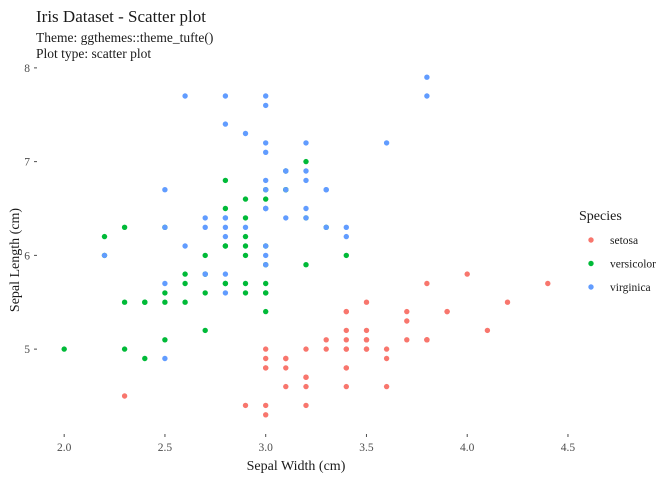 The height and width of the screenshot is (480, 672). What do you see at coordinates (124, 37) in the screenshot?
I see `chart-subtitle-line-1: Theme: ggthemes::theme_tufte()` at bounding box center [124, 37].